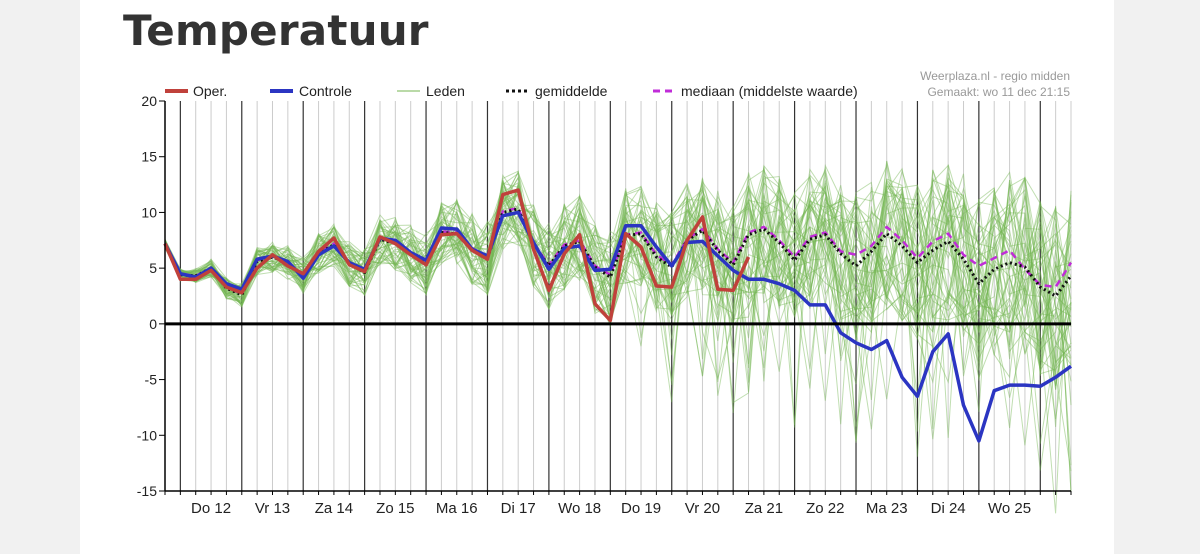 The image size is (1200, 554). Describe the element at coordinates (764, 508) in the screenshot. I see `x-tick-label: Za 21` at that location.